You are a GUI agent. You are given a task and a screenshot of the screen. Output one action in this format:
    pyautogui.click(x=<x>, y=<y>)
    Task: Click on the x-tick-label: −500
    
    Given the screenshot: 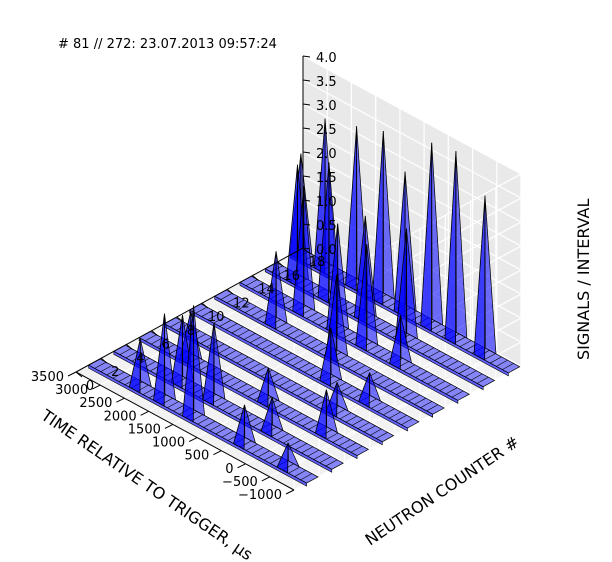 What is the action you would take?
    pyautogui.click(x=240, y=482)
    